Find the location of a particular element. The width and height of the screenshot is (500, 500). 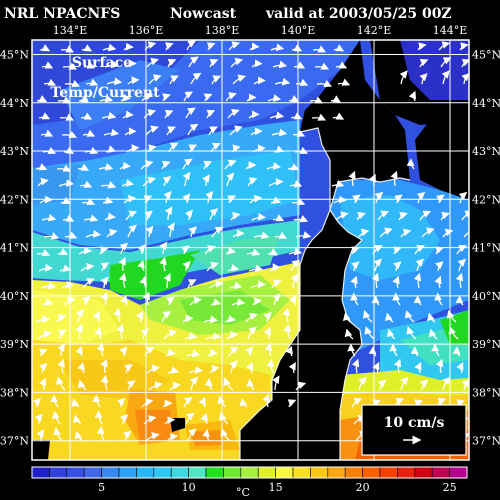

lat-label-left: 41°N is located at coordinates (14, 248).